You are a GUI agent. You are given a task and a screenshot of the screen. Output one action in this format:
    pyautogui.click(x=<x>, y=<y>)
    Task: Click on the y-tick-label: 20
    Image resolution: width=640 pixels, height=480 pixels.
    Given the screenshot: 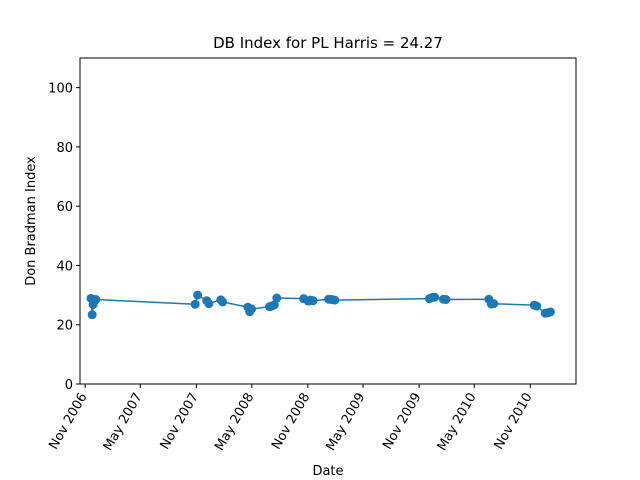 What is the action you would take?
    pyautogui.click(x=64, y=326)
    